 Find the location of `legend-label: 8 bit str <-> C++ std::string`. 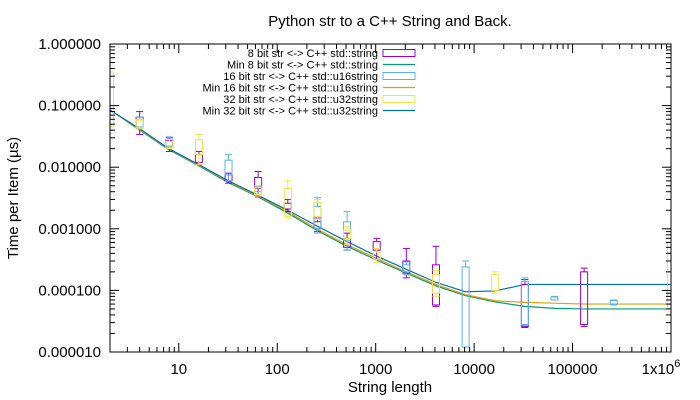

legend-label: 8 bit str <-> C++ std::string is located at coordinates (313, 54).